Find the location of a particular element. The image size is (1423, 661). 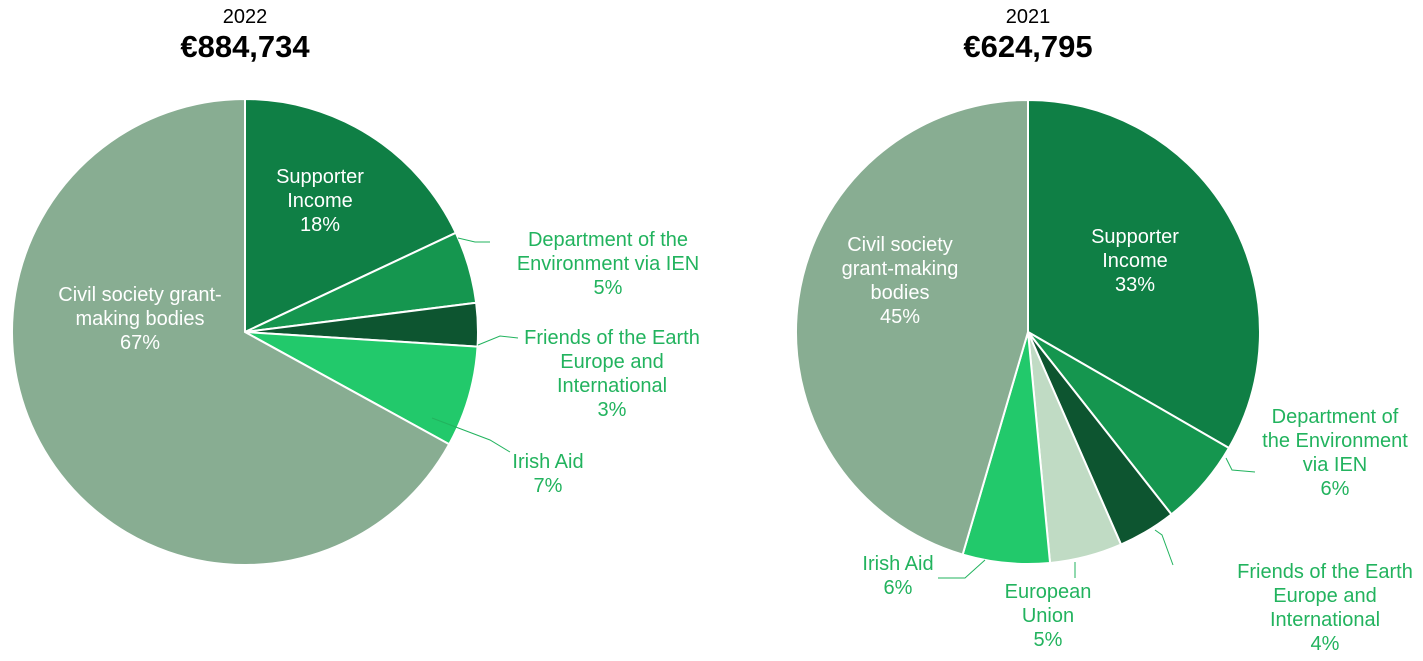

slice-label: Irish Aid 7% is located at coordinates (548, 474).